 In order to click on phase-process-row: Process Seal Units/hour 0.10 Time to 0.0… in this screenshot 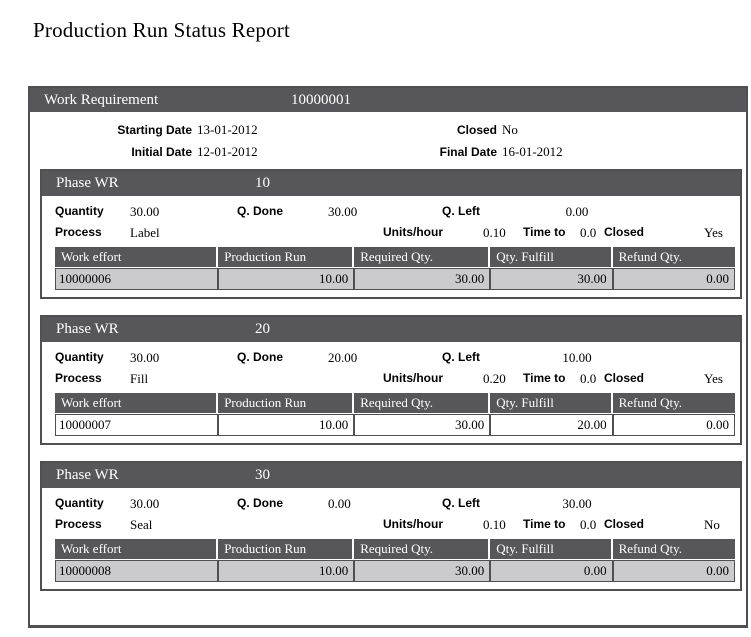, I will do `click(391, 524)`.